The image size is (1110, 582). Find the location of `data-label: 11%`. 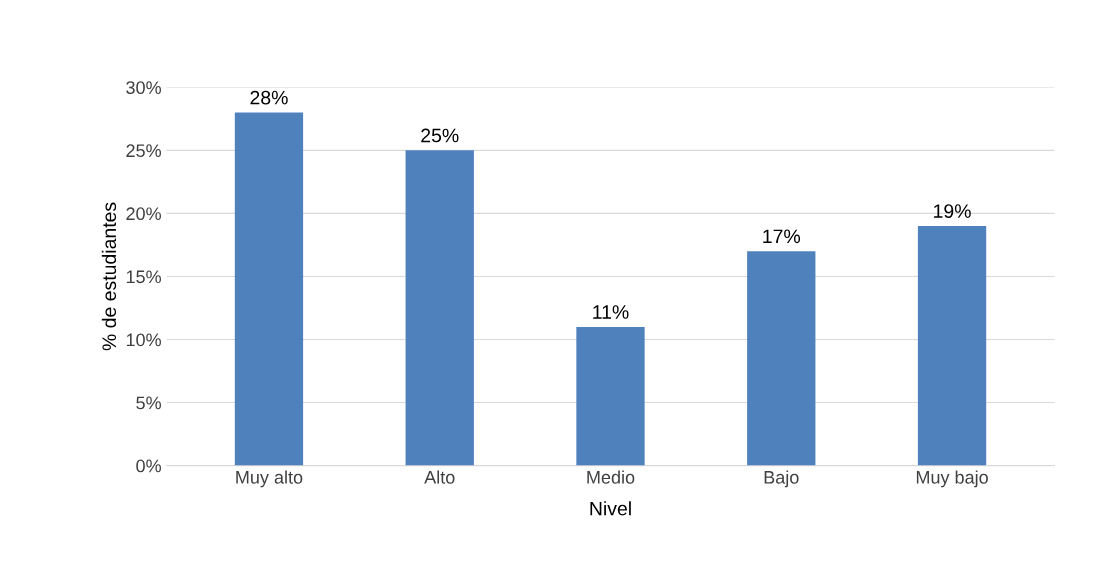

data-label: 11% is located at coordinates (611, 312).